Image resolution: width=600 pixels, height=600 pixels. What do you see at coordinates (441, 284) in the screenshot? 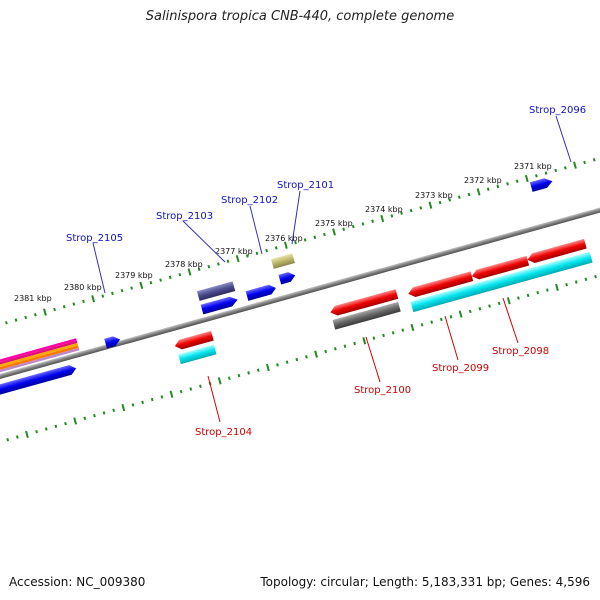
I see `gene-reverse-2099` at bounding box center [441, 284].